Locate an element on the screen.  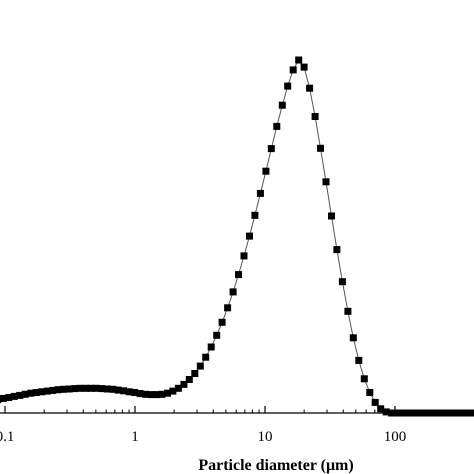
x-axis-title: Particle diameter (μm) is located at coordinates (275, 465).